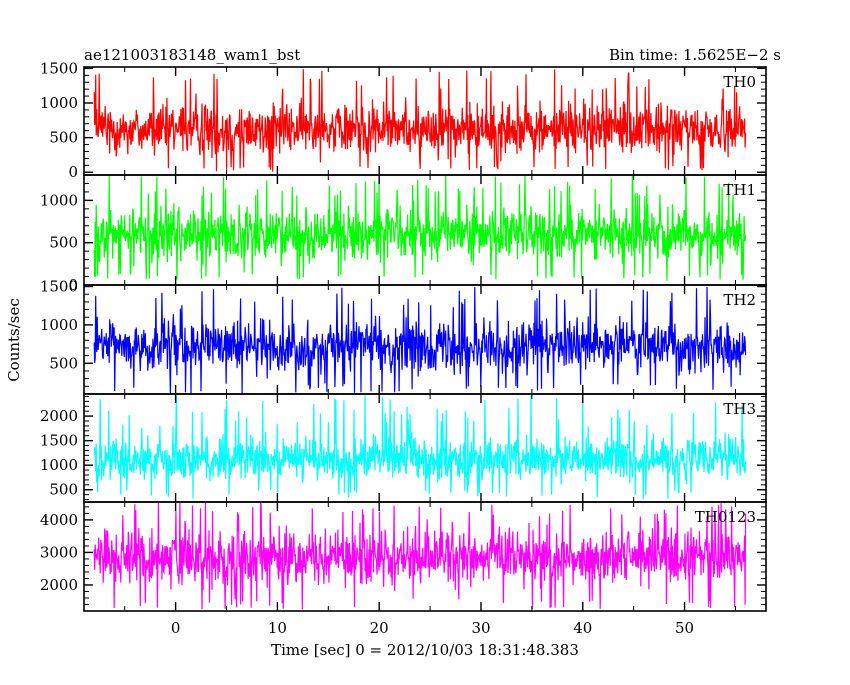 The width and height of the screenshot is (850, 685). Describe the element at coordinates (480, 628) in the screenshot. I see `x-tick-label: 30` at that location.